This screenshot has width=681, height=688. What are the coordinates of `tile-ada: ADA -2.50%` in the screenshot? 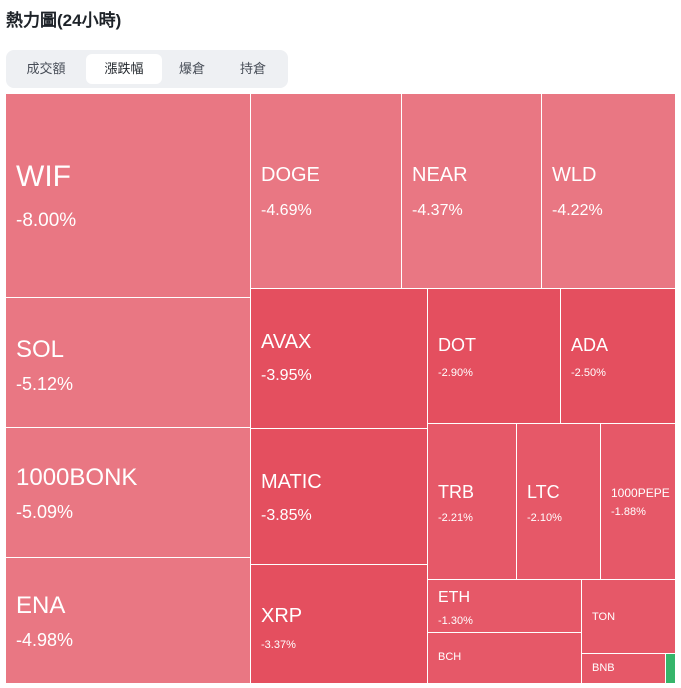 It's located at (618, 356).